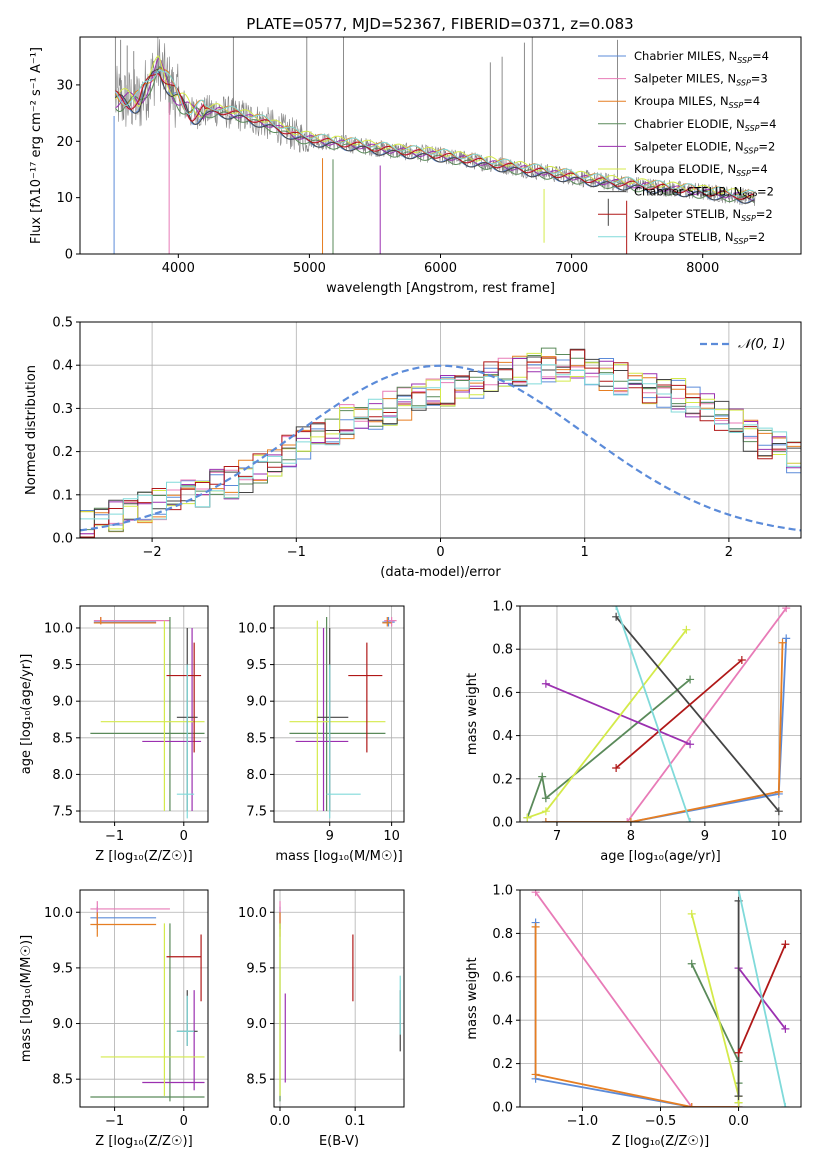  I want to click on legend-entry-6: Chabrier STELIB, NSSP=2, so click(686, 193).